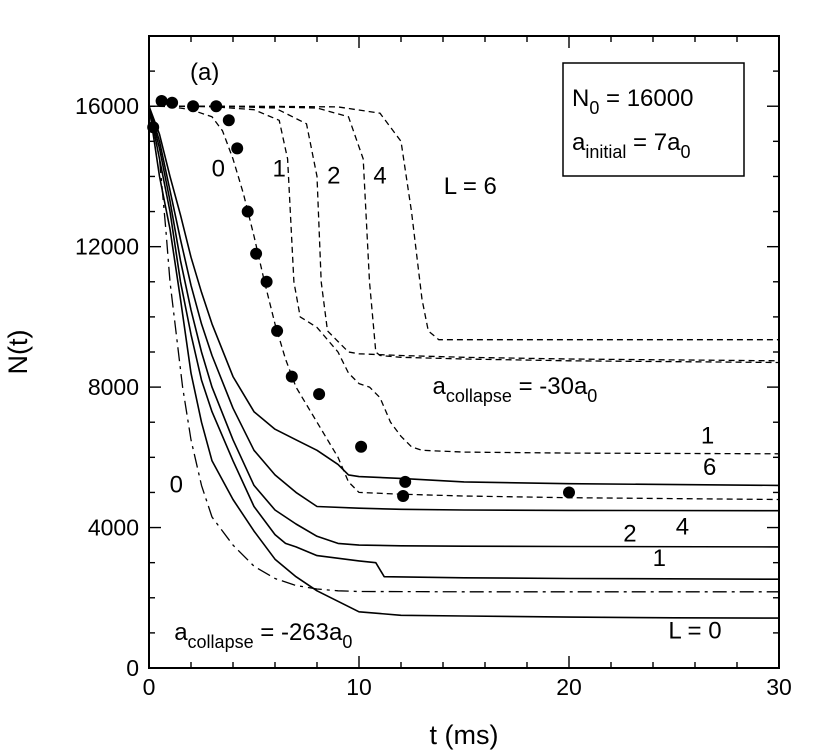 The height and width of the screenshot is (753, 830). I want to click on legend-a-initial: ainitial = 7a0, so click(631, 145).